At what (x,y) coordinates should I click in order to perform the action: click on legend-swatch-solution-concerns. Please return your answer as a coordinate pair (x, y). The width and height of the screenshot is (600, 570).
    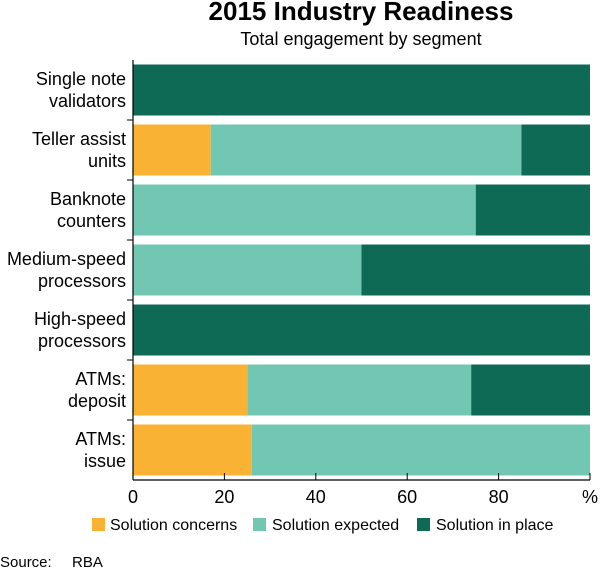
    Looking at the image, I should click on (98, 524).